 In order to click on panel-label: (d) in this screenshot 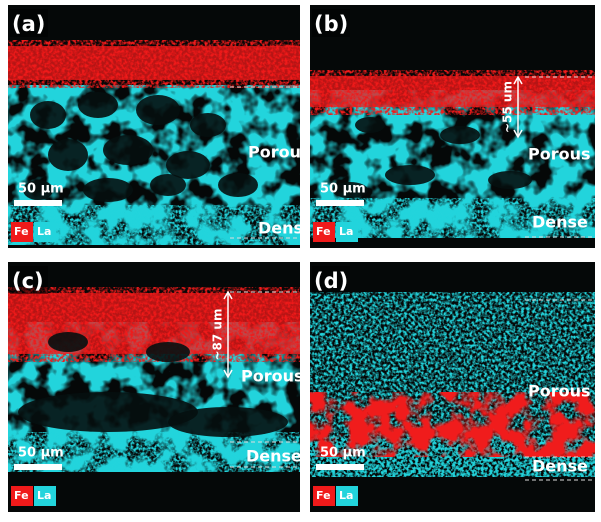, I will do `click(331, 281)`.